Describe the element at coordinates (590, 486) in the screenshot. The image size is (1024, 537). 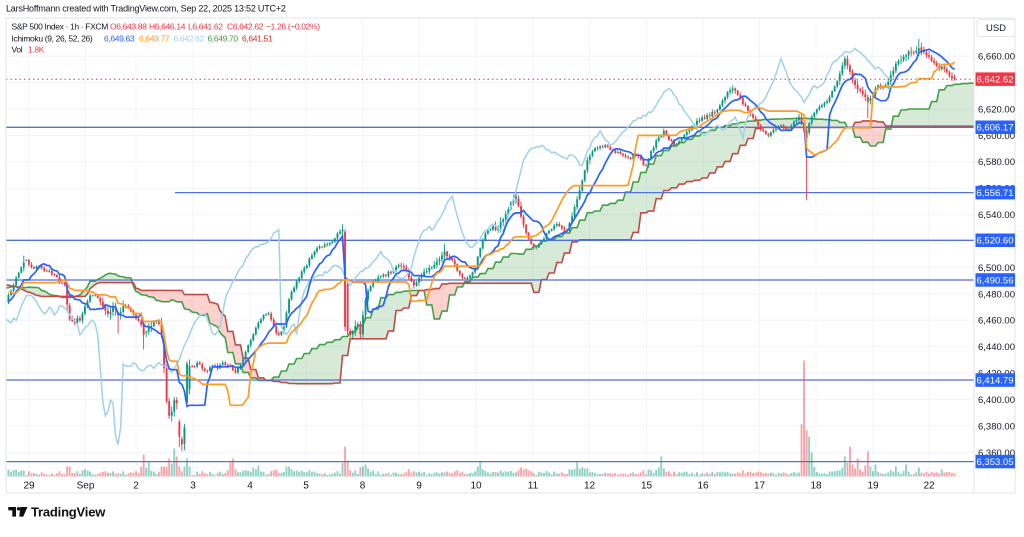
I see `svg-text: 12` at that location.